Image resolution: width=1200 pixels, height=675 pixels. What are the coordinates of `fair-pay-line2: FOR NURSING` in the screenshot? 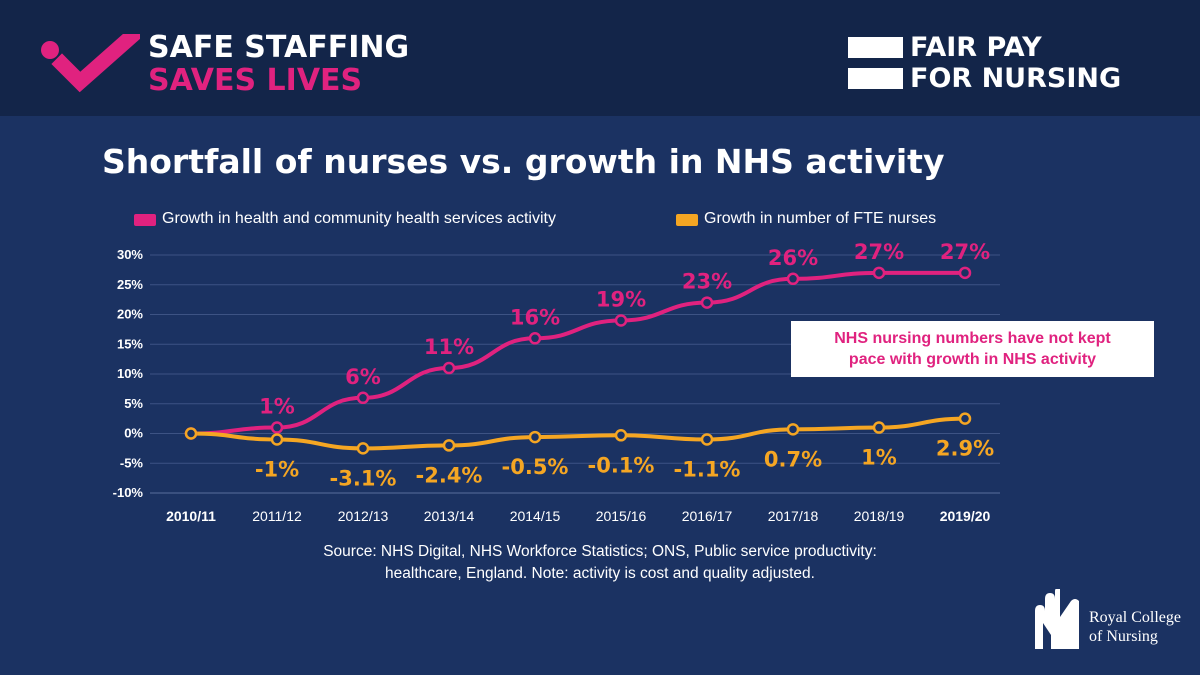 It's located at (1016, 78).